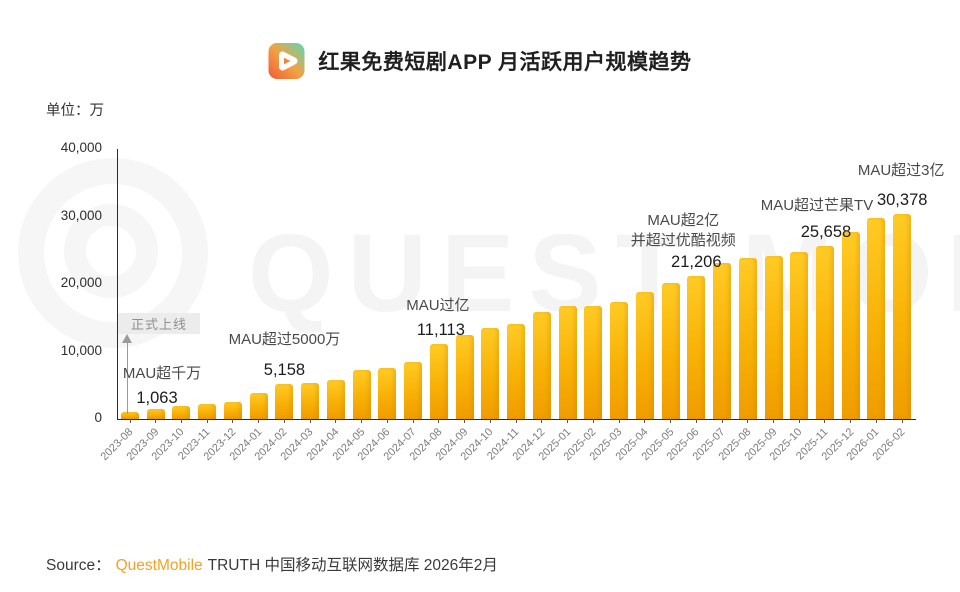 This screenshot has width=960, height=592. I want to click on milestone-label: MAU超过5000万, so click(284, 340).